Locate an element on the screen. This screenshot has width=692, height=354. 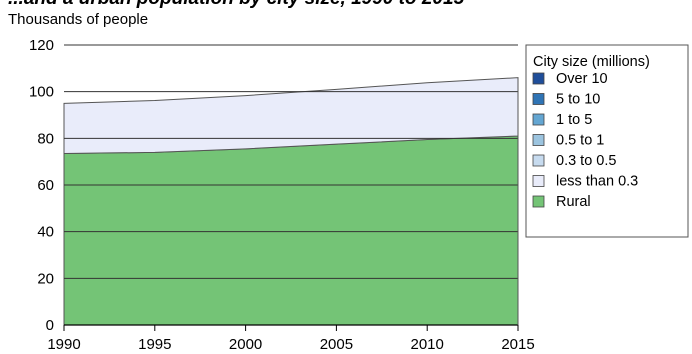
y-axis-label: Thousands of people is located at coordinates (78, 19).